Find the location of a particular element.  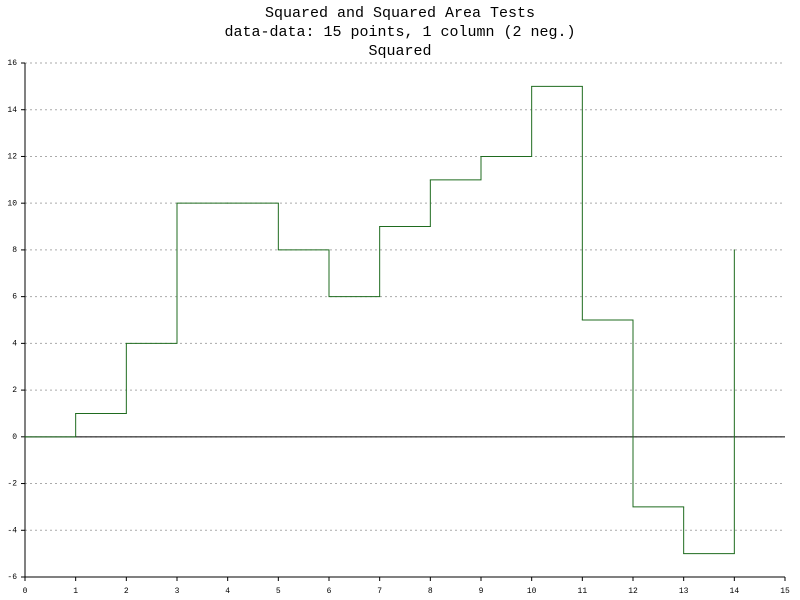

y-tick-label: 16 is located at coordinates (12, 63).